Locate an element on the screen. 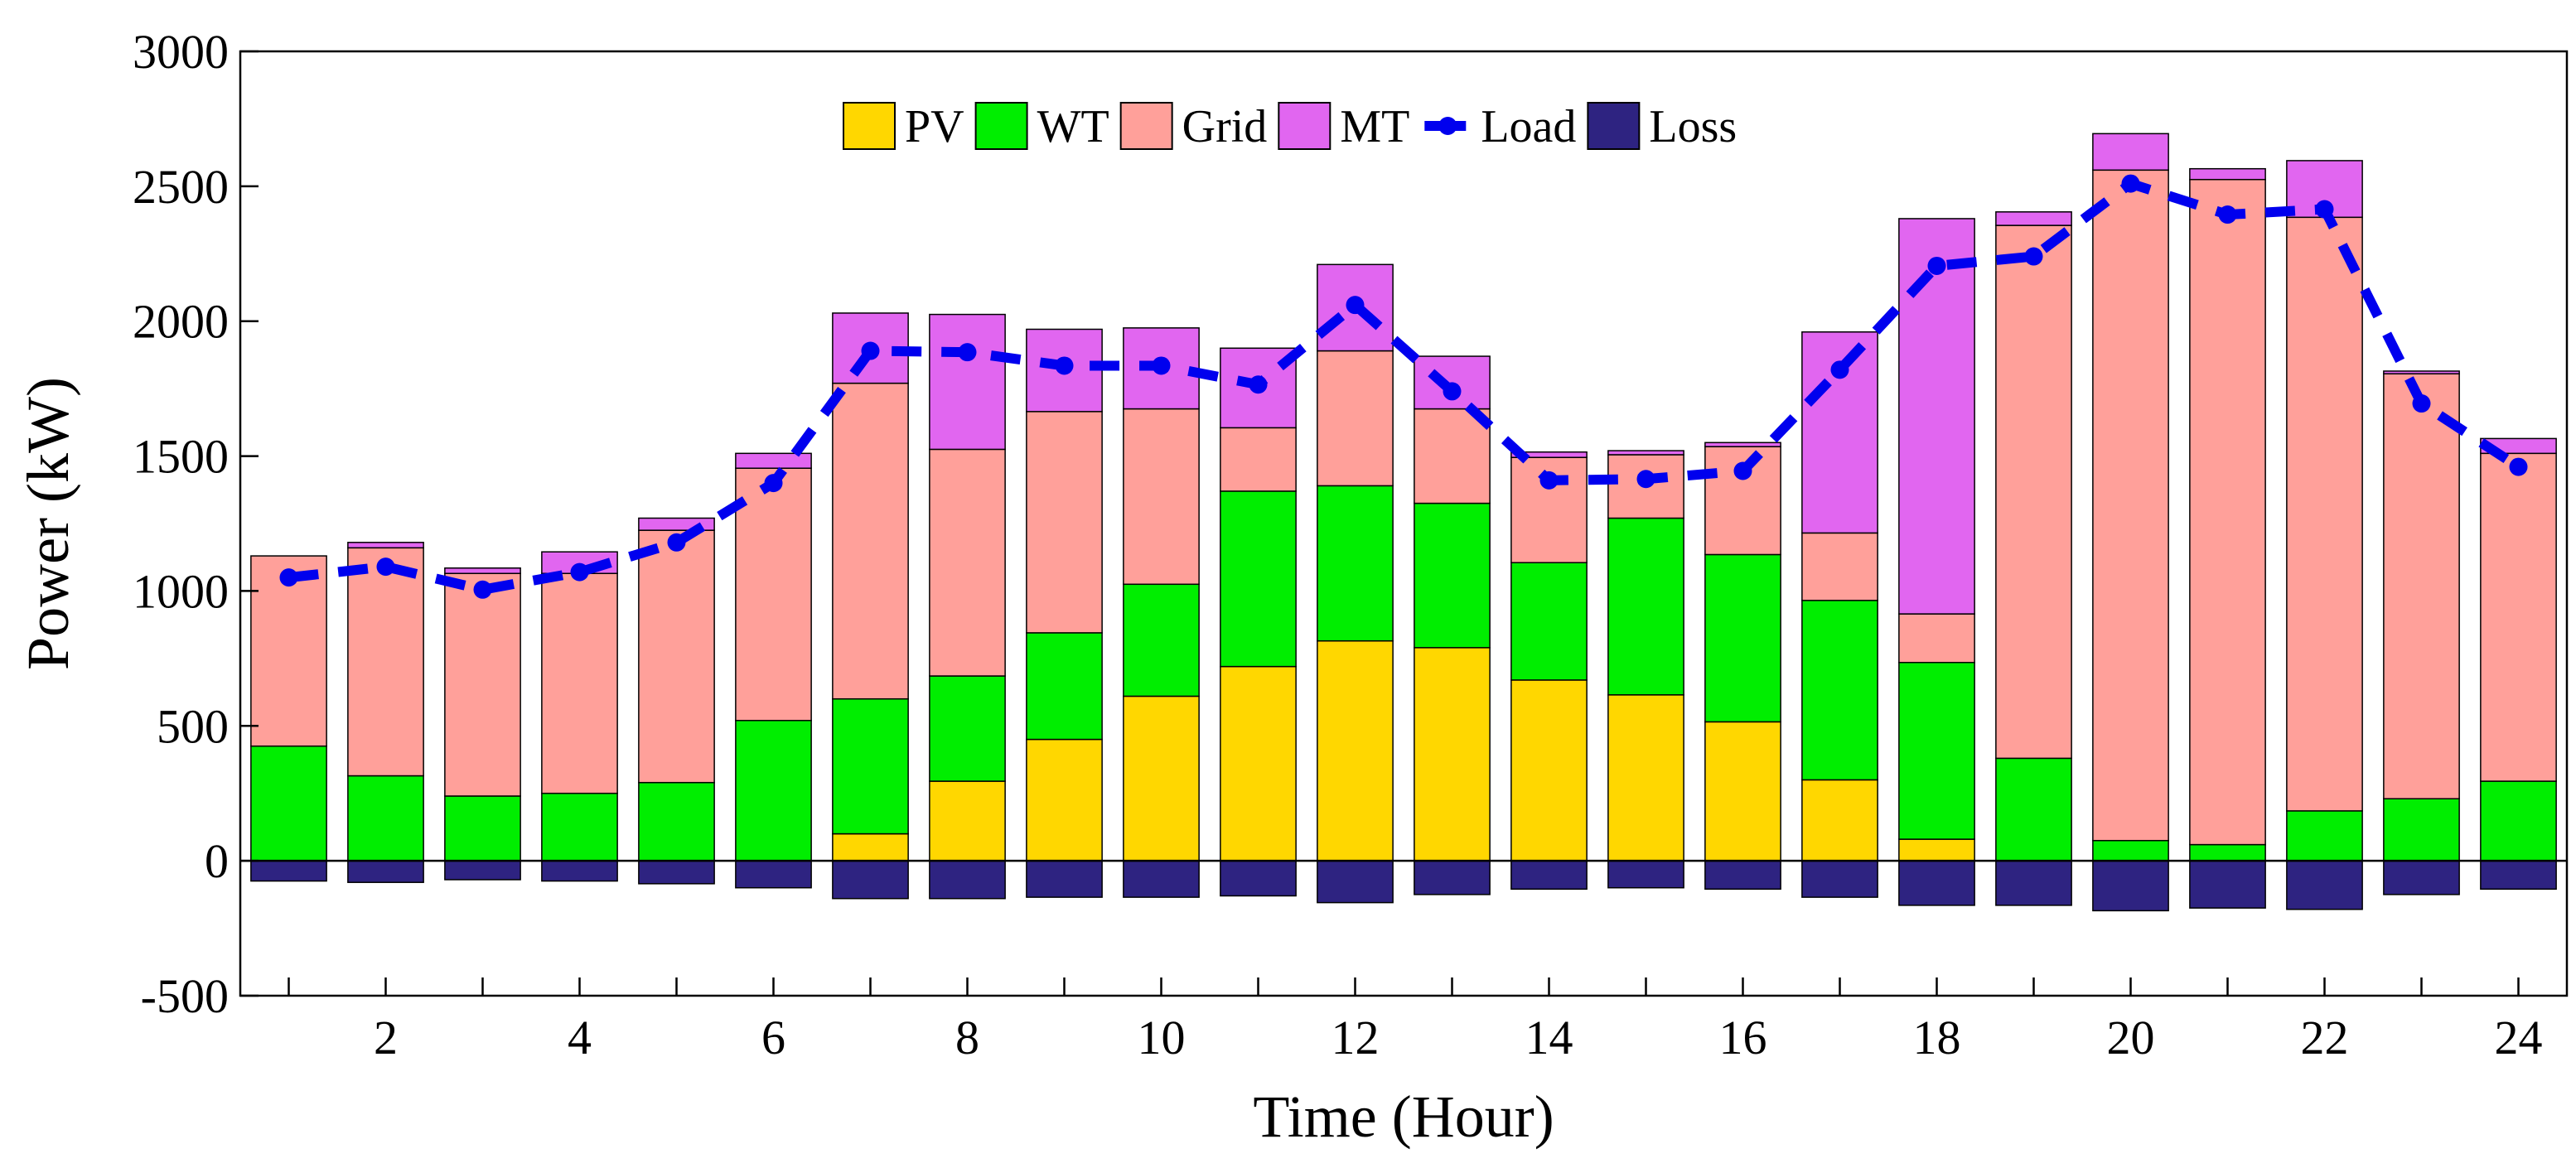  y-tick-label: 500 is located at coordinates (193, 726).